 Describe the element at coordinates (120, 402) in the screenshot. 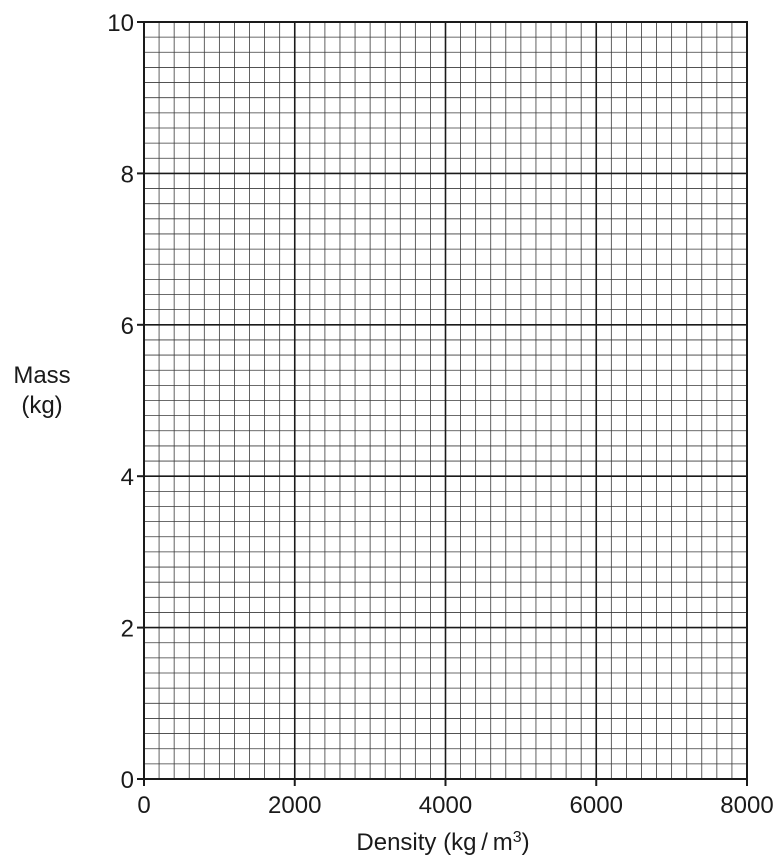

I see `y-tick-labels: 0 2 4 6 8 10` at that location.